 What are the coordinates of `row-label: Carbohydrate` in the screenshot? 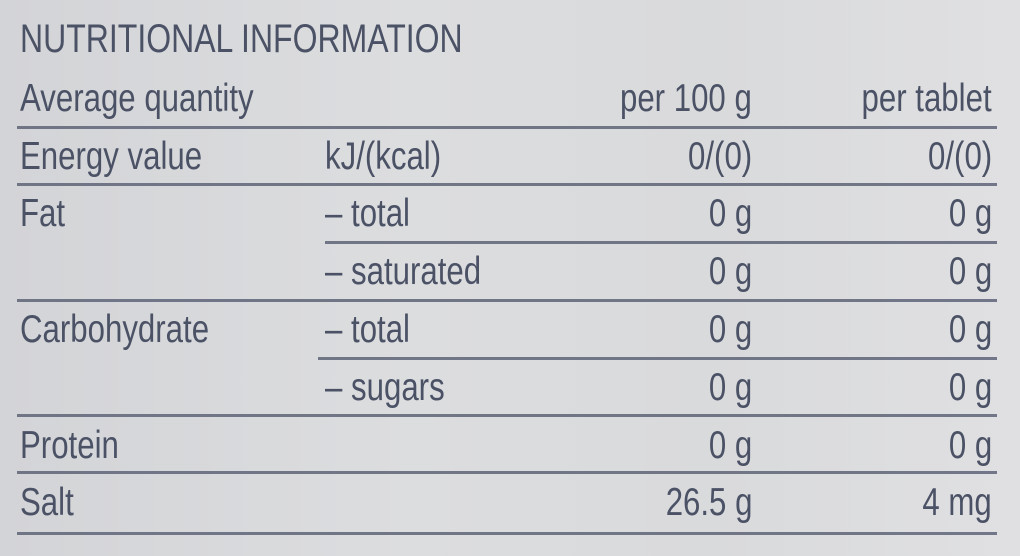 It's located at (115, 329).